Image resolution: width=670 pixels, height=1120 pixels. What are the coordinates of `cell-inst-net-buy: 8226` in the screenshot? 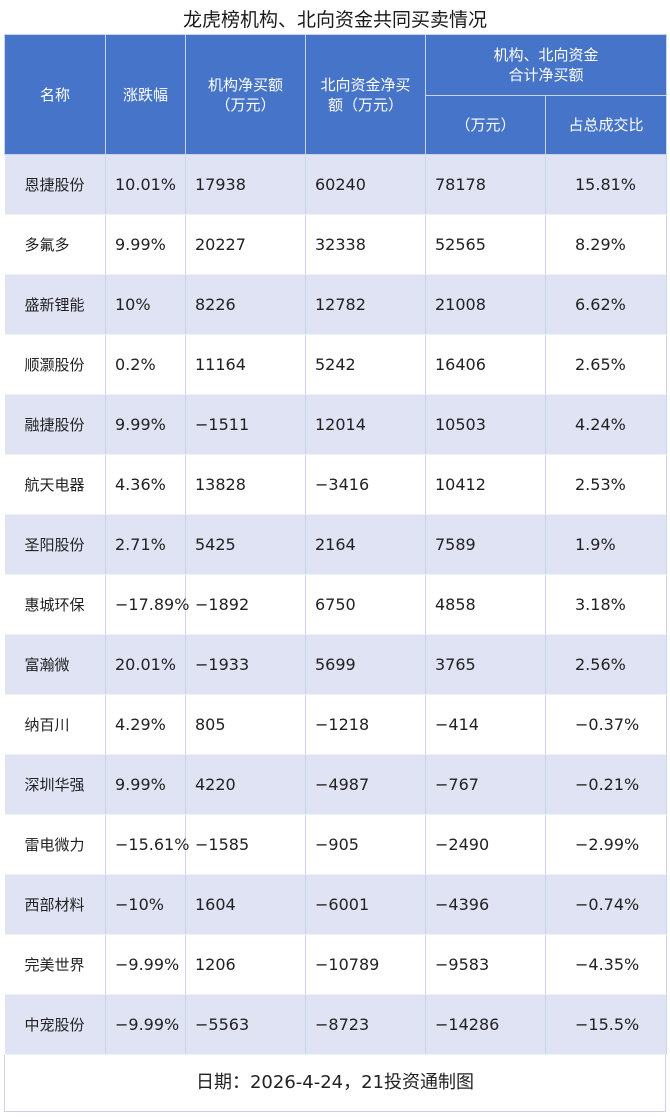 It's located at (245, 304).